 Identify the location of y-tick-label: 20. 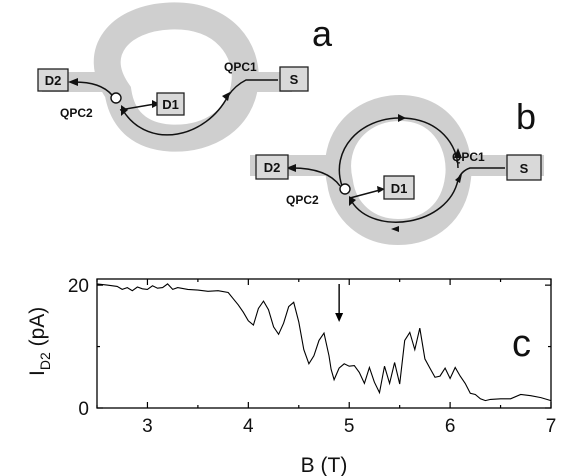
(78, 286).